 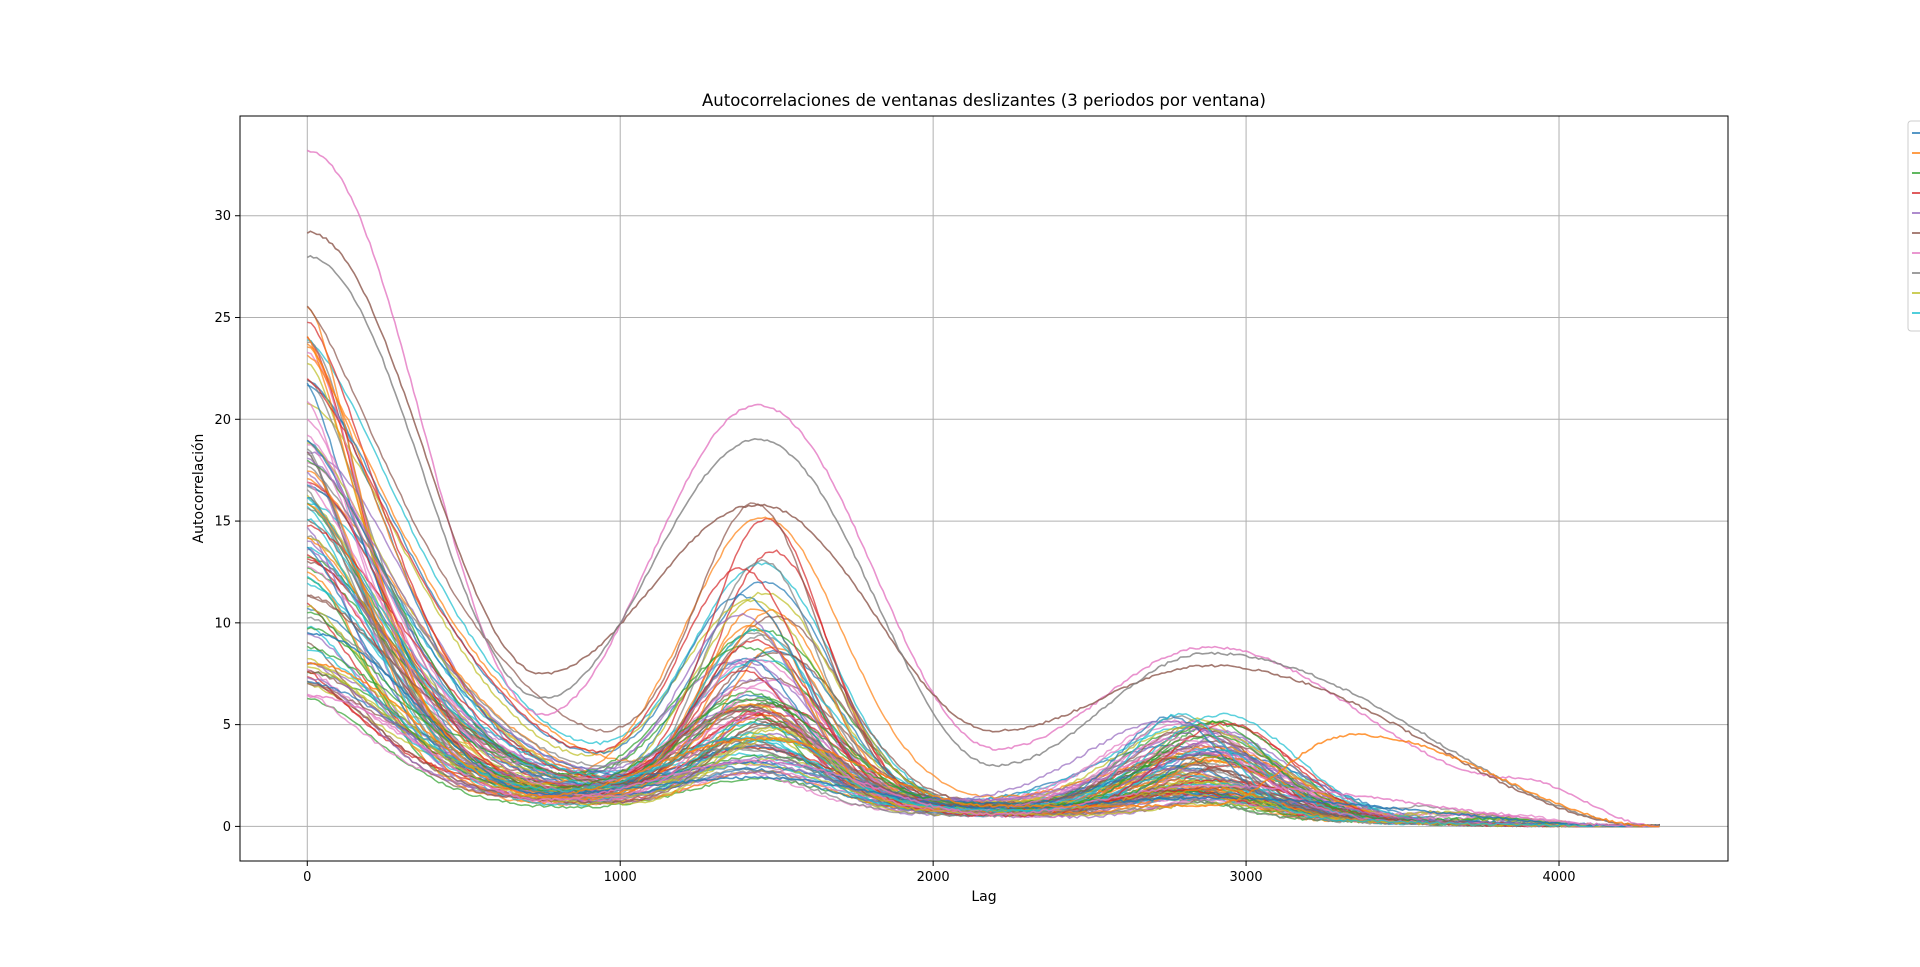 What do you see at coordinates (222, 623) in the screenshot?
I see `y-tick-label: 10` at bounding box center [222, 623].